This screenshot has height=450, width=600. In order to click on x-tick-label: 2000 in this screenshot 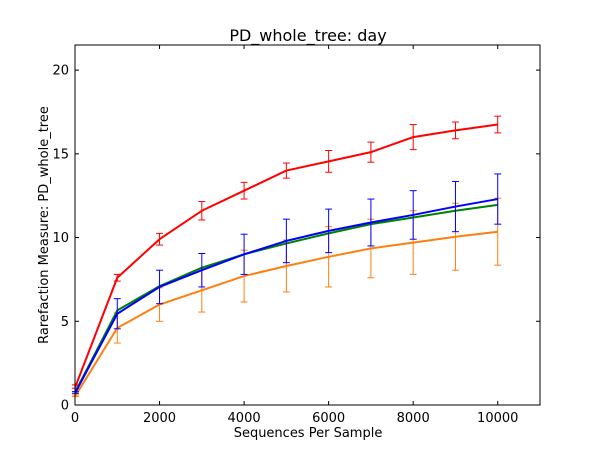, I will do `click(159, 418)`.